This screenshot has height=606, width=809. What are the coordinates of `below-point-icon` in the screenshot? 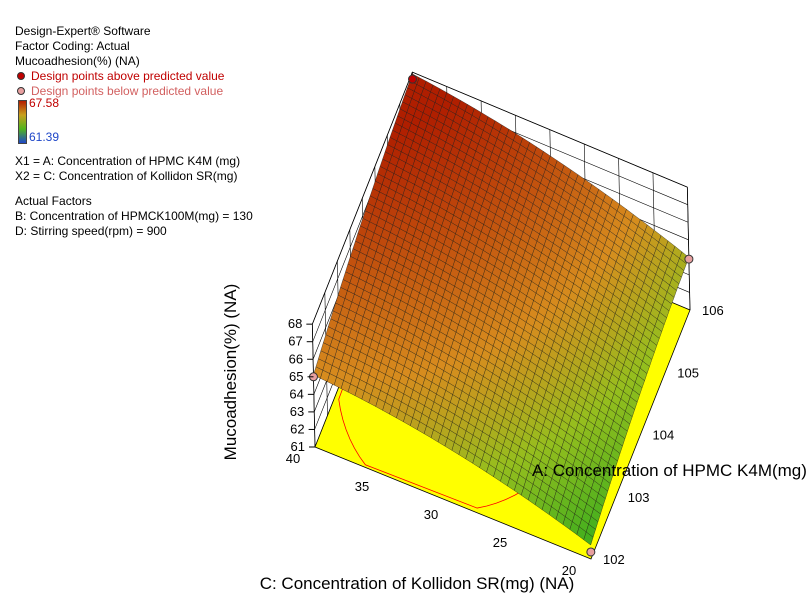 It's located at (21, 91).